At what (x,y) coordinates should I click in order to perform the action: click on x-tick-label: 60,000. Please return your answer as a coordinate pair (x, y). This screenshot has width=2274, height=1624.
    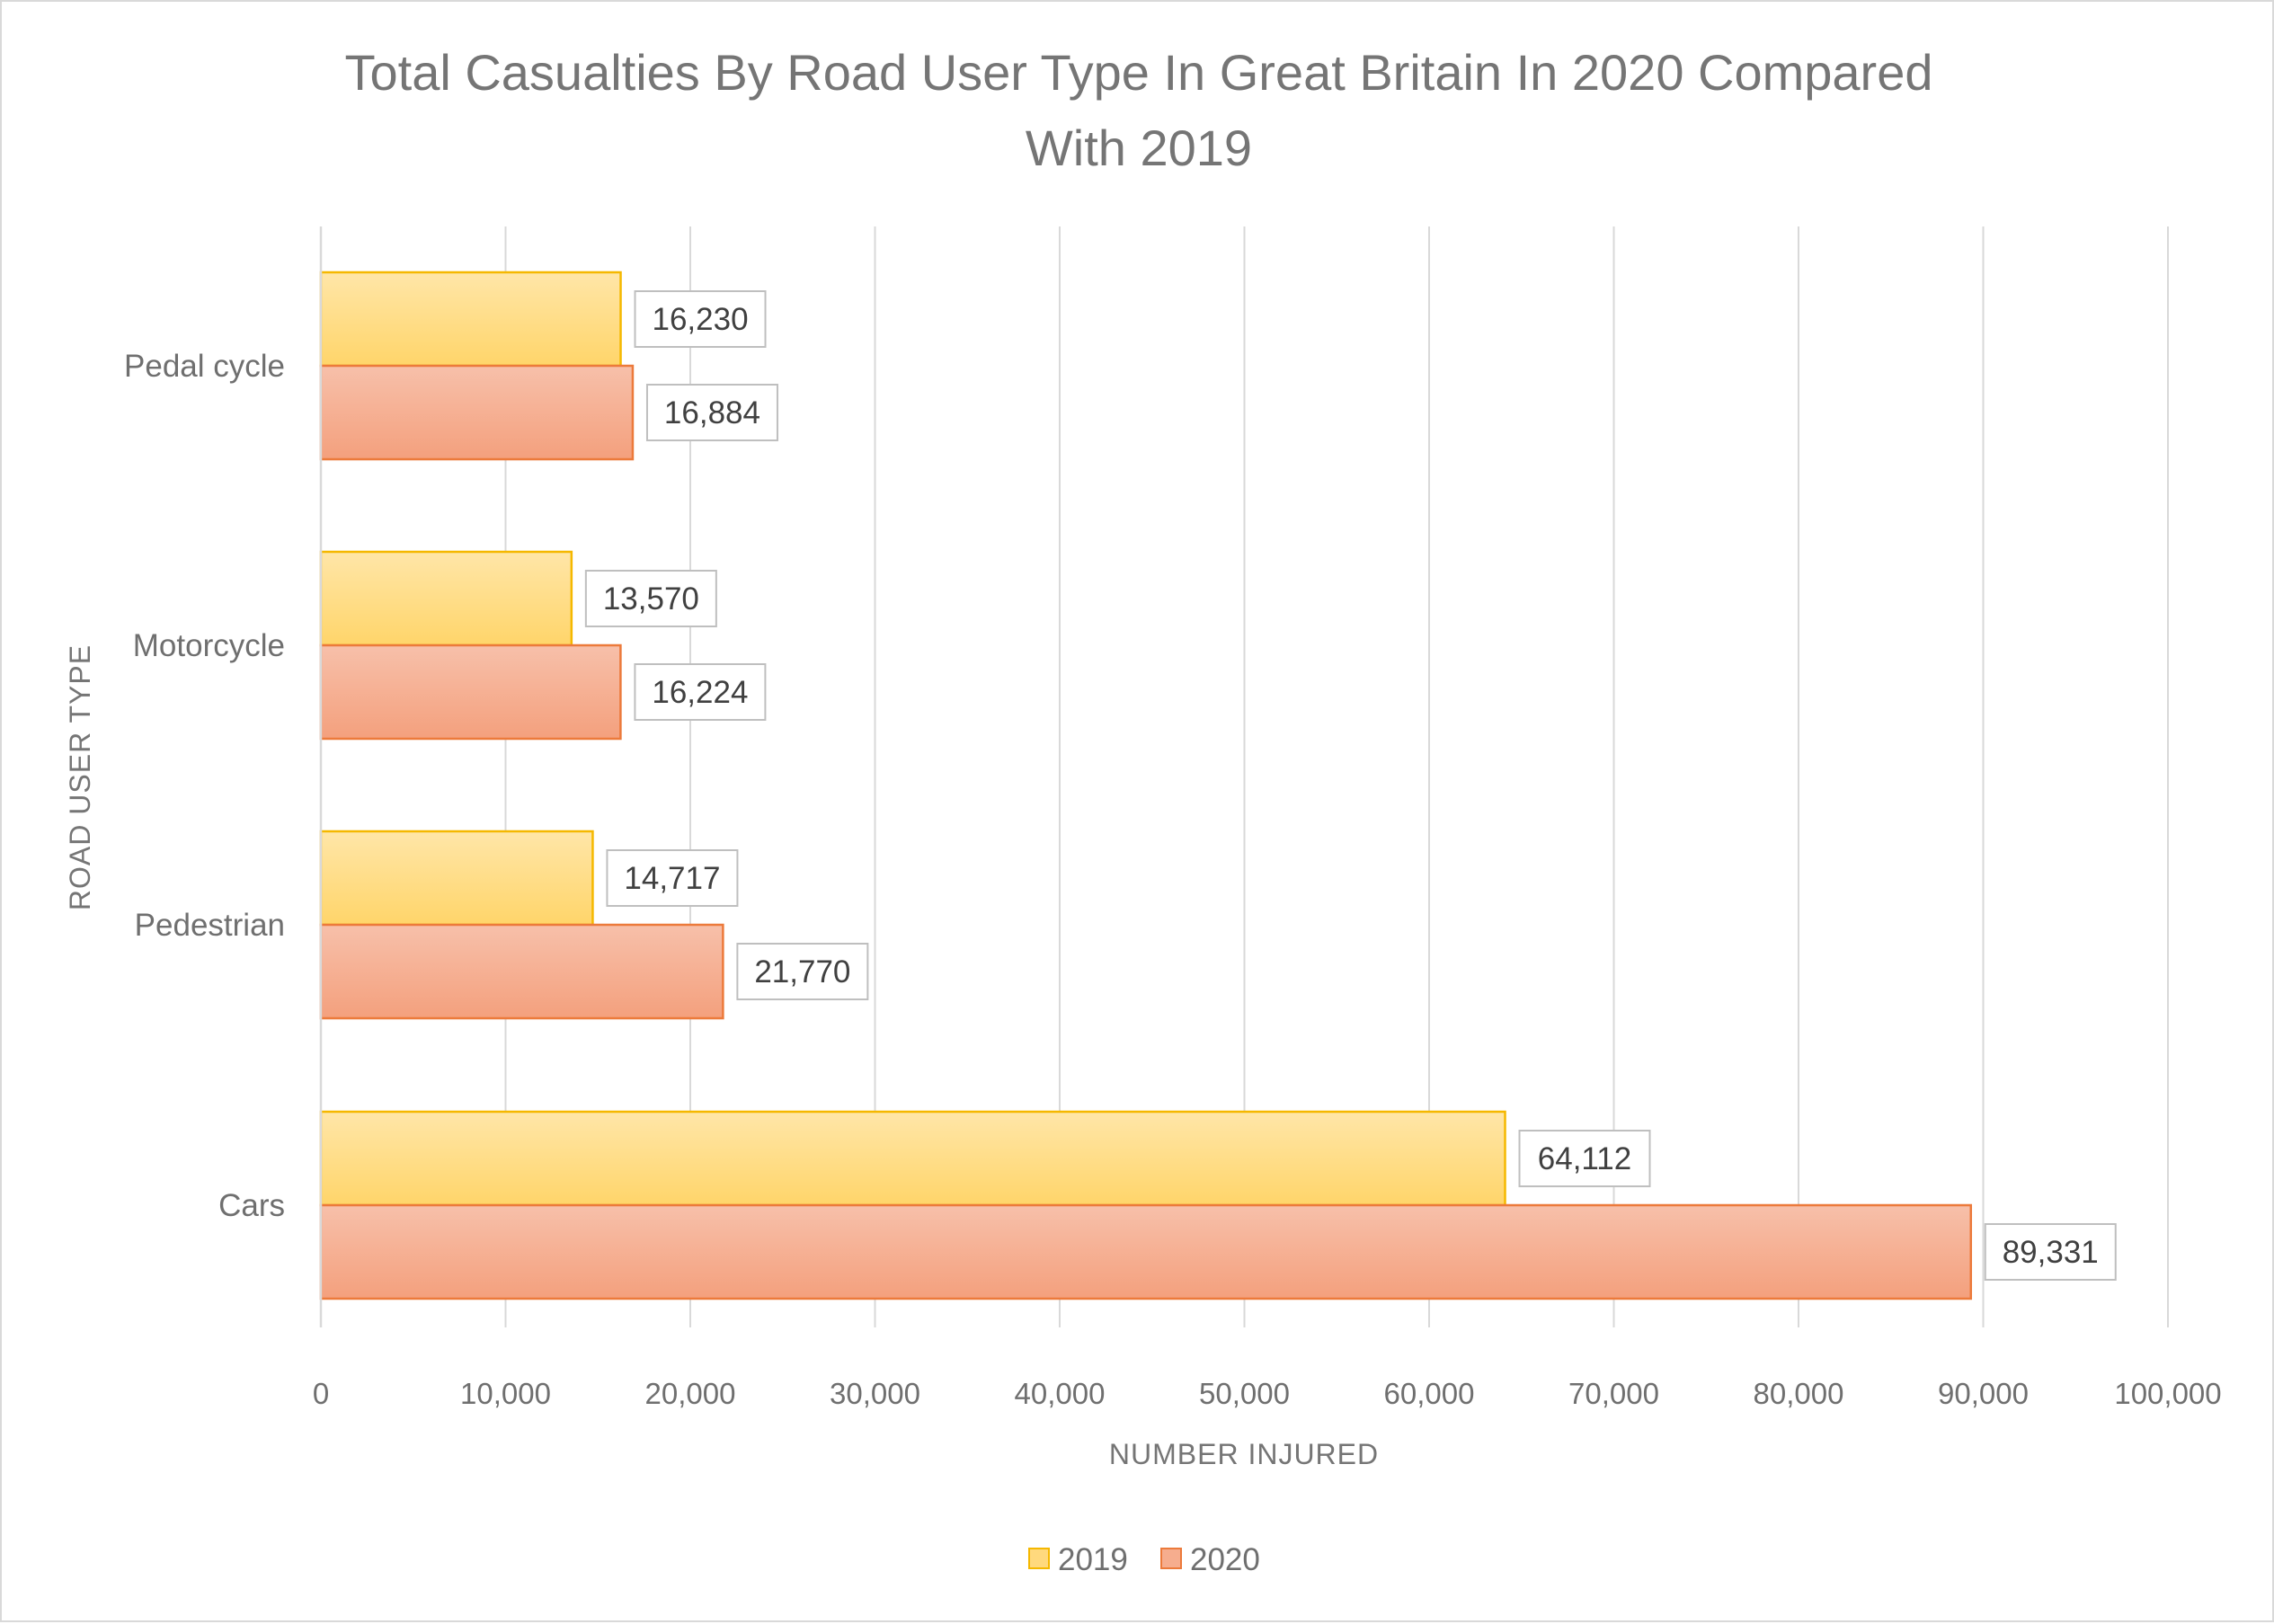
    Looking at the image, I should click on (1429, 1393).